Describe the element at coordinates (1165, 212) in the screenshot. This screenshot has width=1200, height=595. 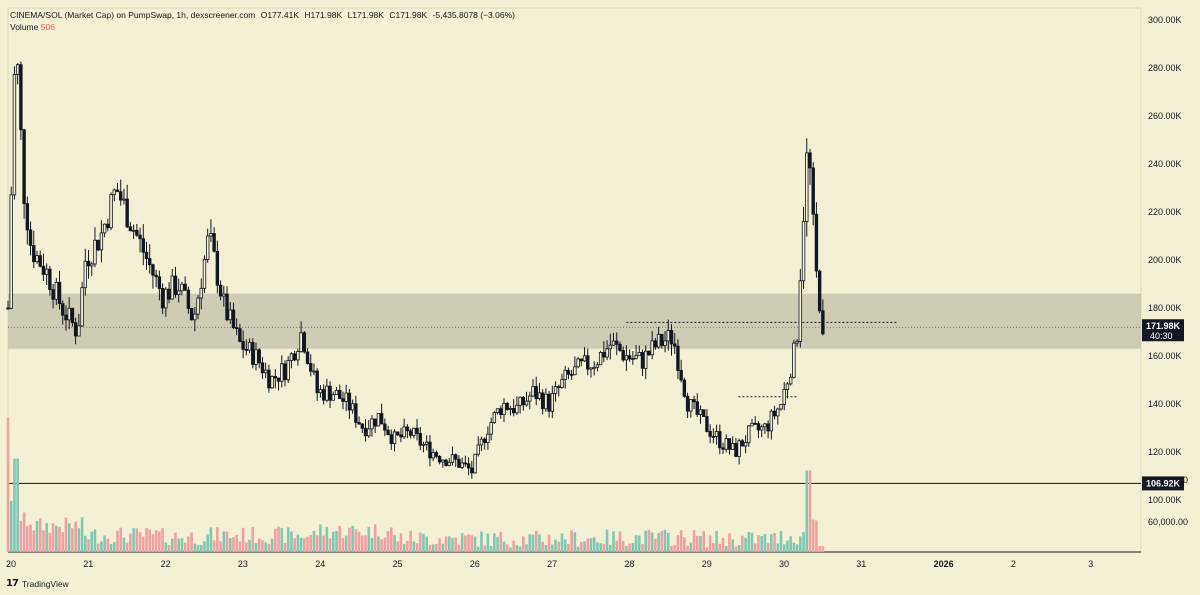
I see `price-tick-label: 220.00K` at that location.